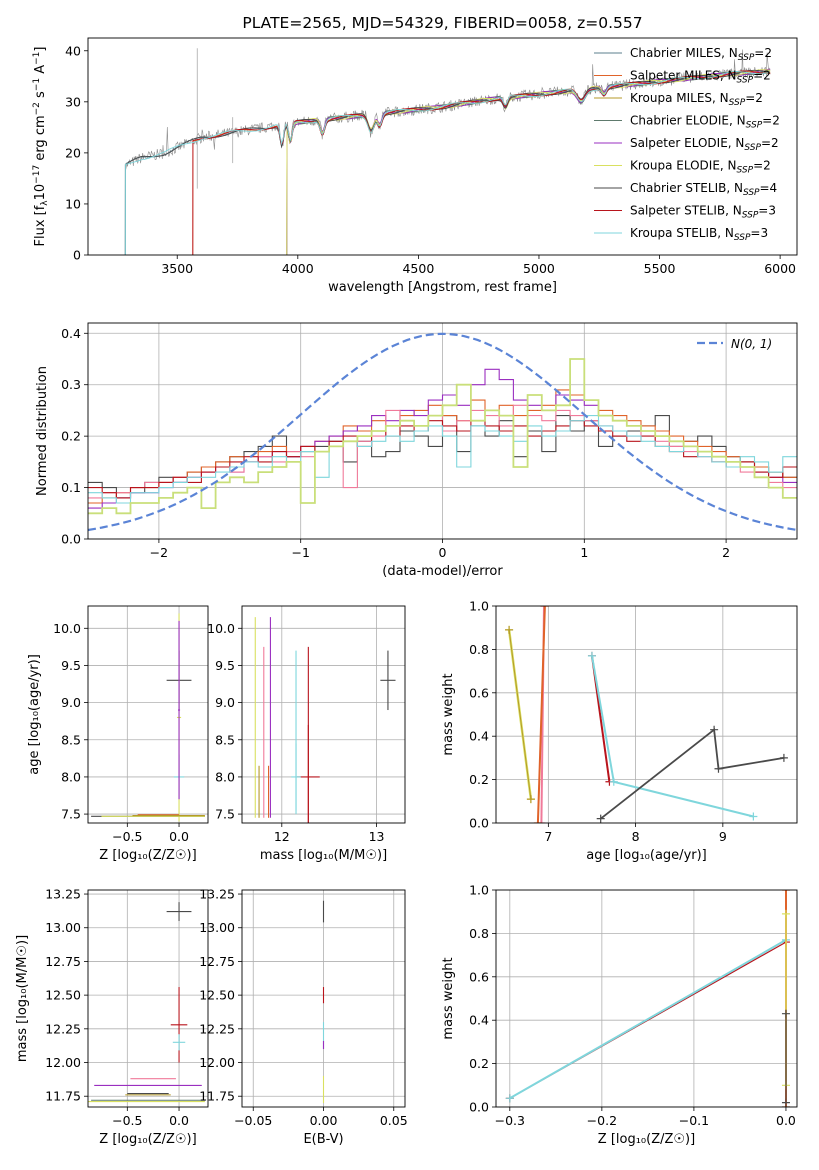 The width and height of the screenshot is (819, 1170). I want to click on y-tick-label: 20, so click(73, 152).